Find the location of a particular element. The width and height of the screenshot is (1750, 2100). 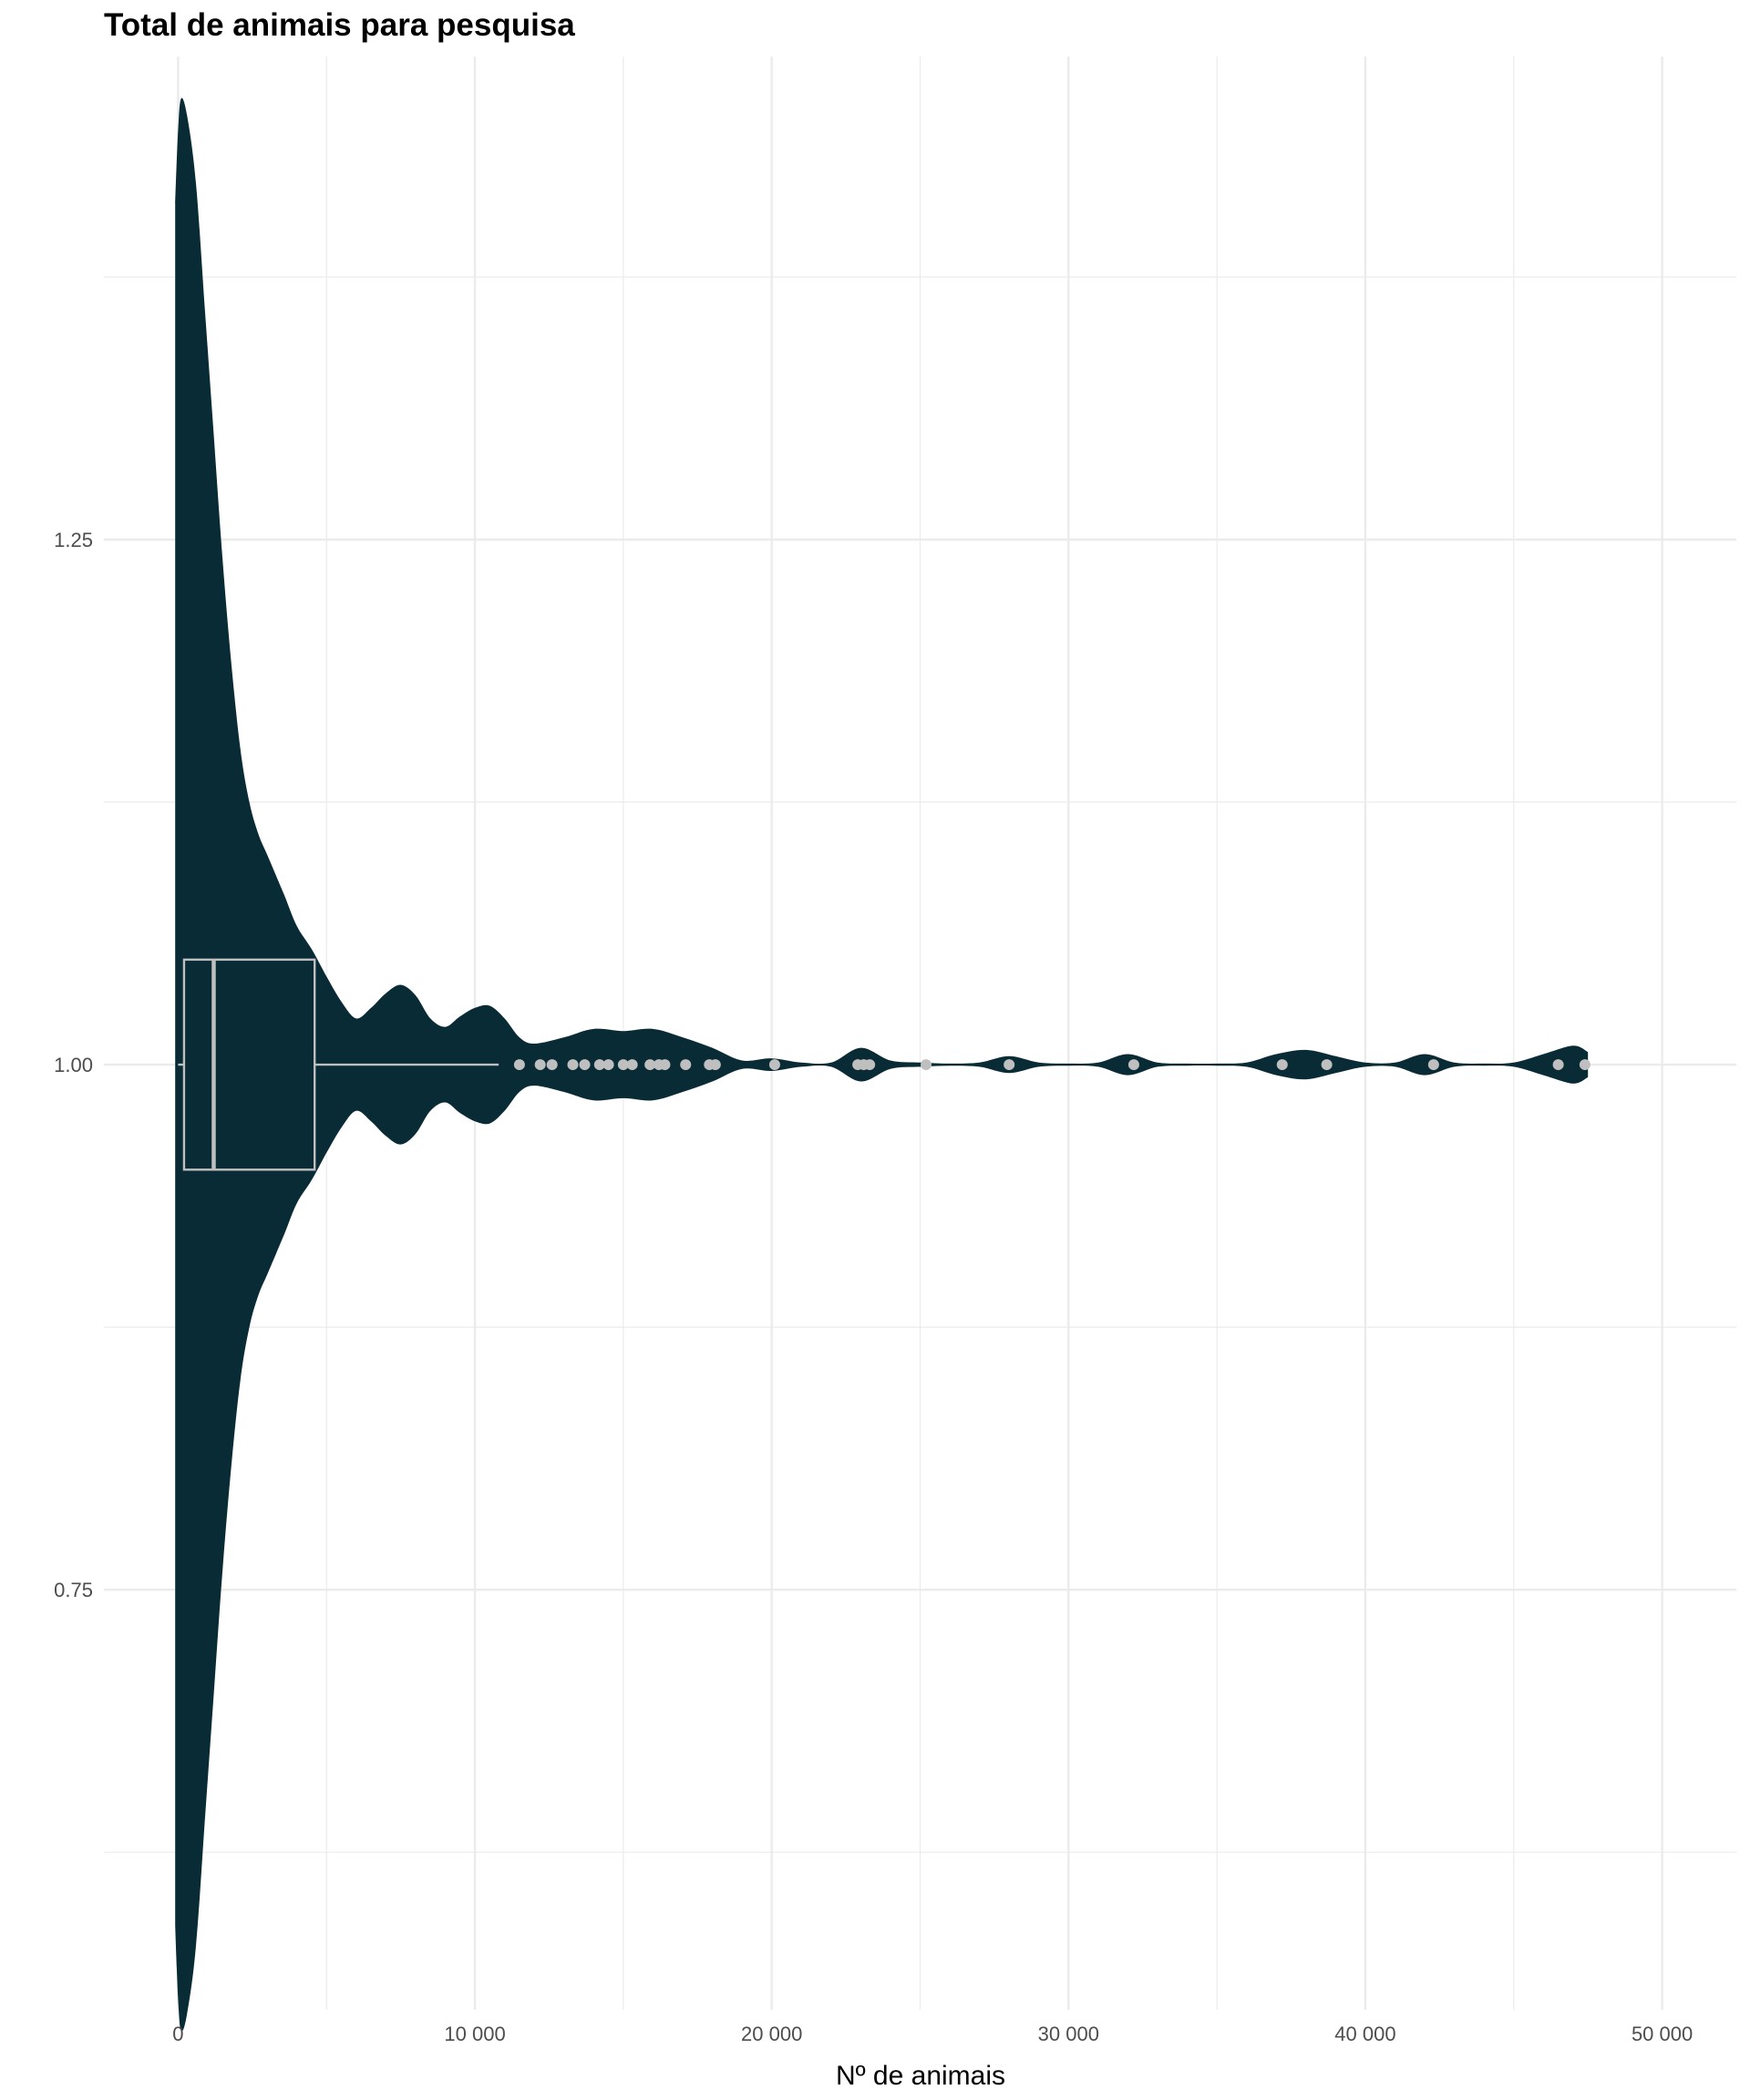

x-axis-tick-labels: 0 10 000 20 000 30 000 40 000 50 000 is located at coordinates (932, 2034).